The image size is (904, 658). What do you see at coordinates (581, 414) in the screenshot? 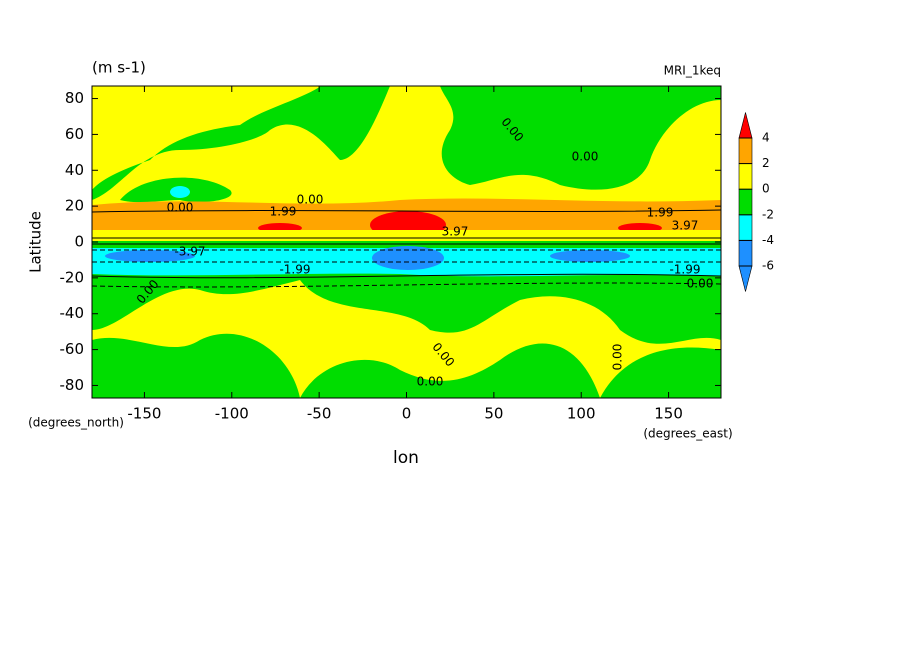
I see `x-tick-label: 100` at bounding box center [581, 414].